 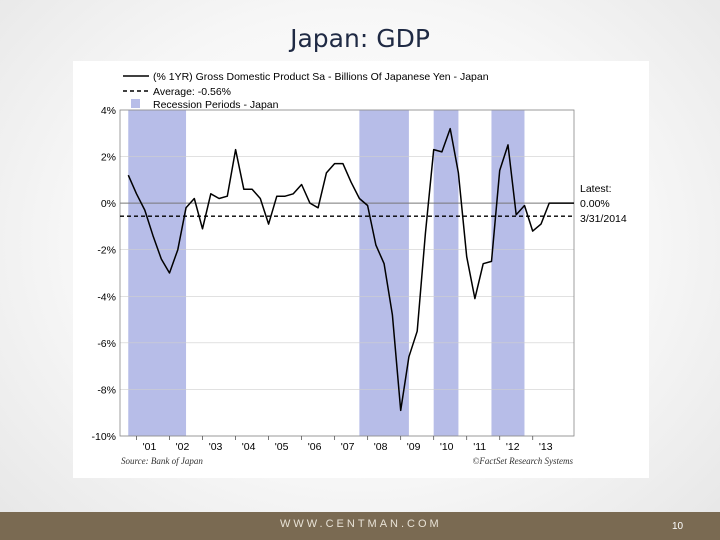 What do you see at coordinates (103, 437) in the screenshot?
I see `y-tick-label: -10%` at bounding box center [103, 437].